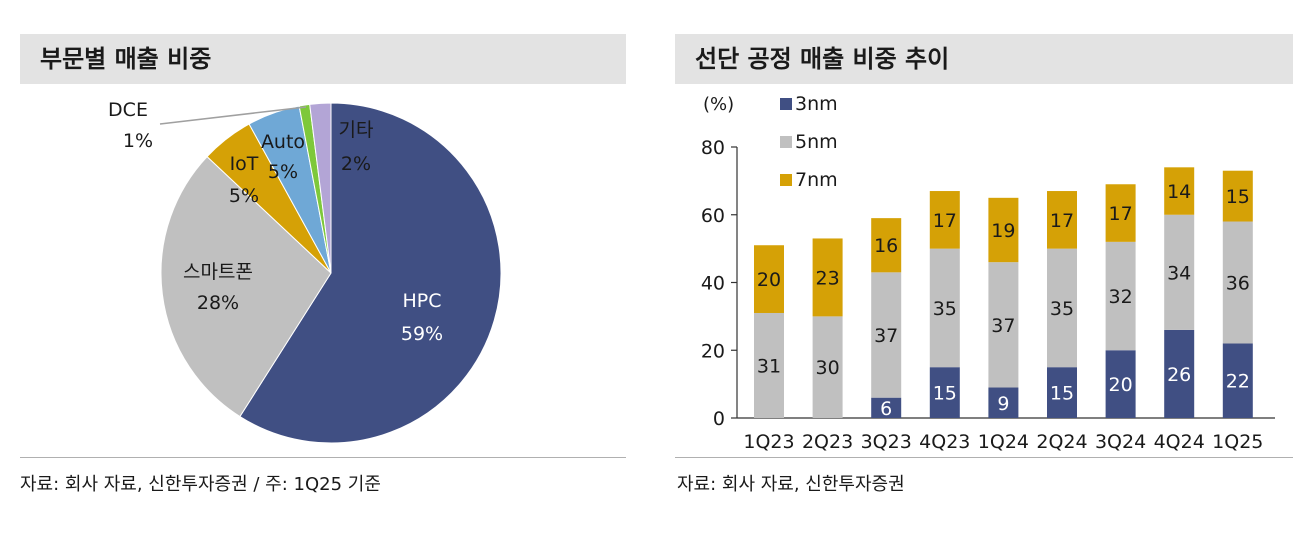  I want to click on y-tick-label: 40, so click(713, 284).